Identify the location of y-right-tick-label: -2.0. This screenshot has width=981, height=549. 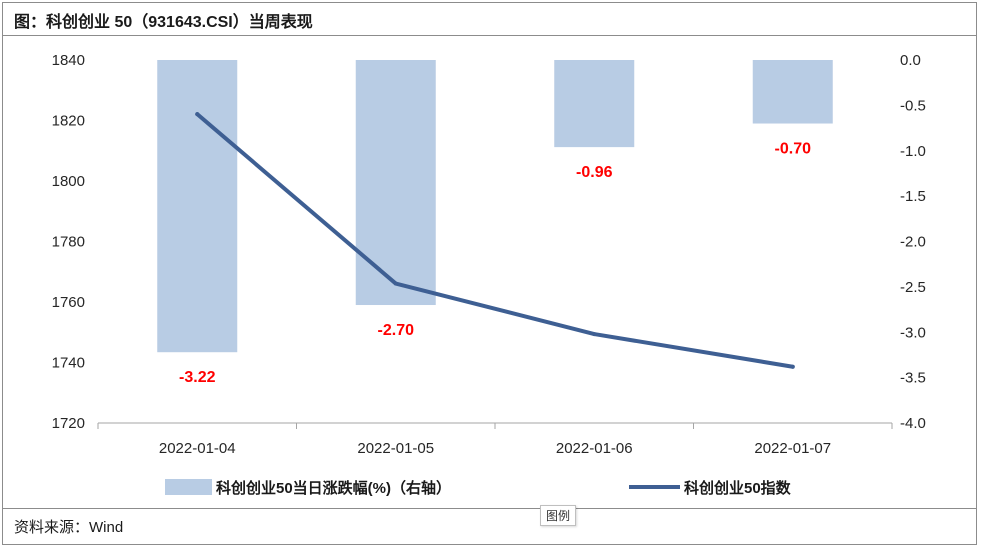
(913, 242).